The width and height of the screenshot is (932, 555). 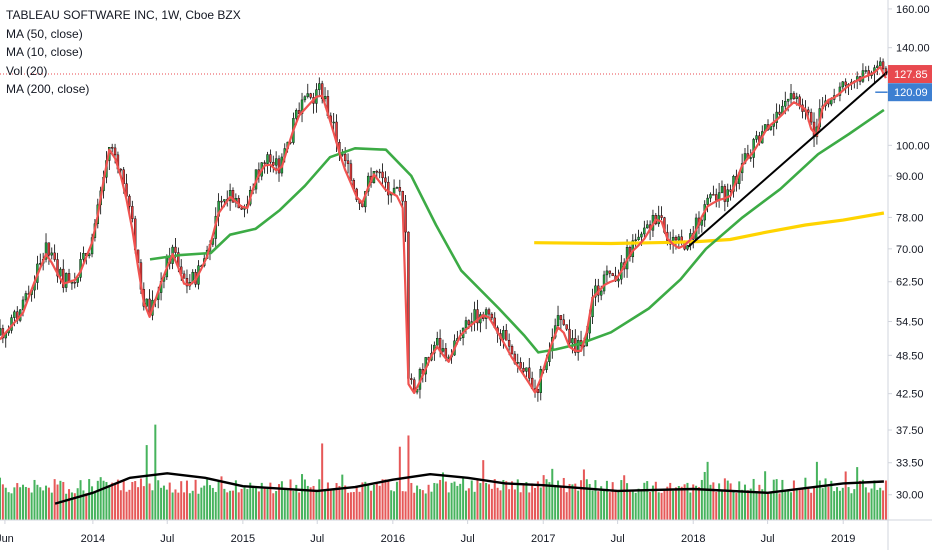 I want to click on trend-line, so click(x=788, y=159).